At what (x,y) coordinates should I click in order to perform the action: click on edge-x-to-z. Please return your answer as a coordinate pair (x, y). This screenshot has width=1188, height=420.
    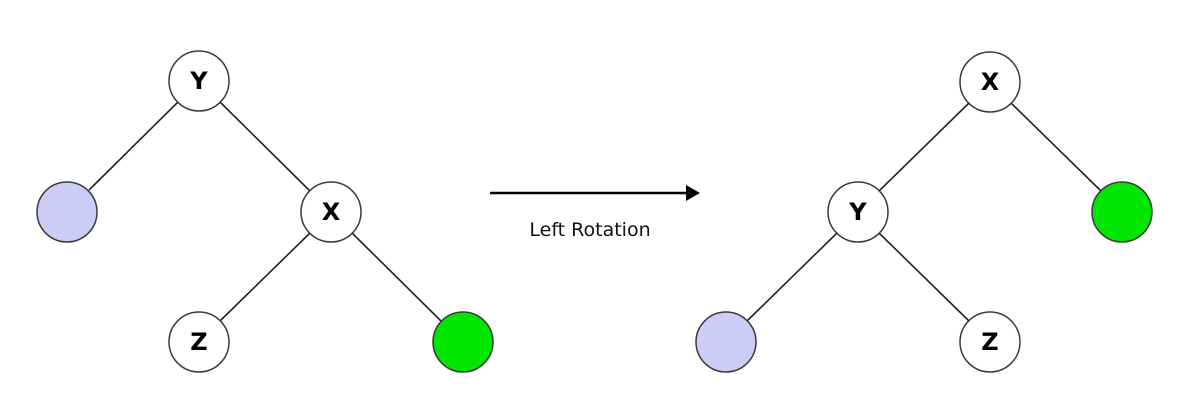
    Looking at the image, I should click on (265, 277).